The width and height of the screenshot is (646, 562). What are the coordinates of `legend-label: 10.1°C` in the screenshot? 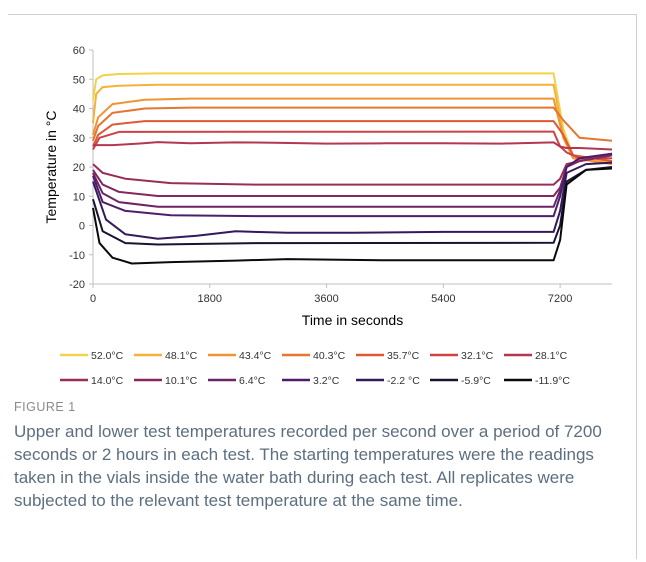 It's located at (181, 381).